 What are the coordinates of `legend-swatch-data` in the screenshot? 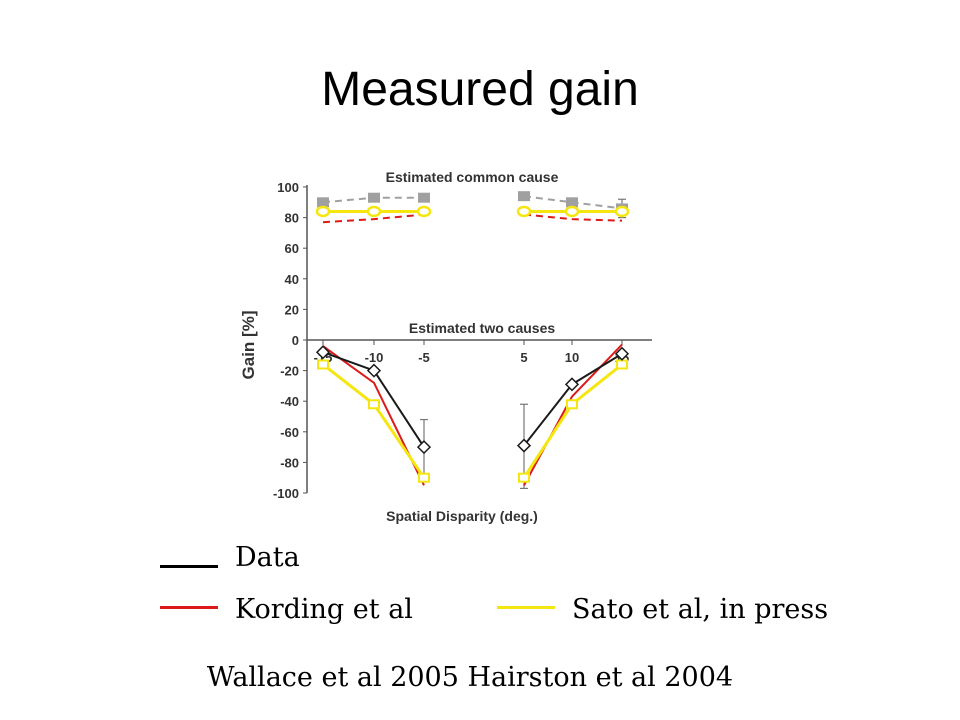 It's located at (189, 566).